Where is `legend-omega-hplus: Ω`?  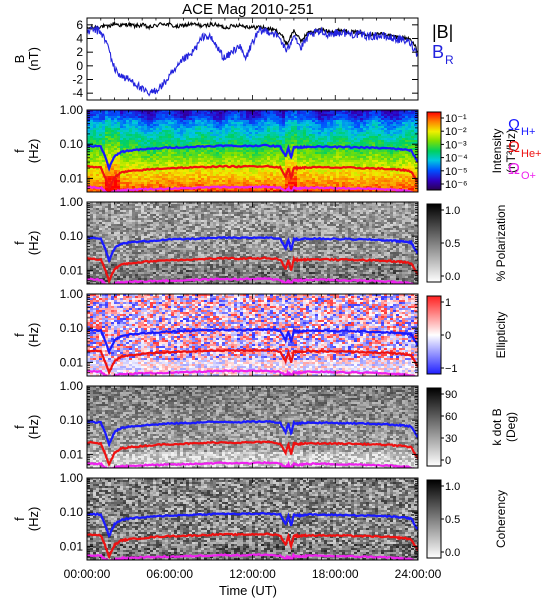 legend-omega-hplus: Ω is located at coordinates (514, 125).